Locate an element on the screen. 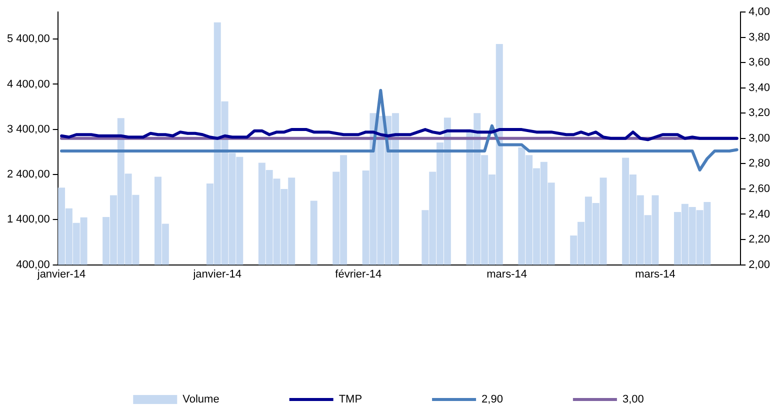 The height and width of the screenshot is (415, 777). y-tick-label: 1 400,00 is located at coordinates (28, 220).